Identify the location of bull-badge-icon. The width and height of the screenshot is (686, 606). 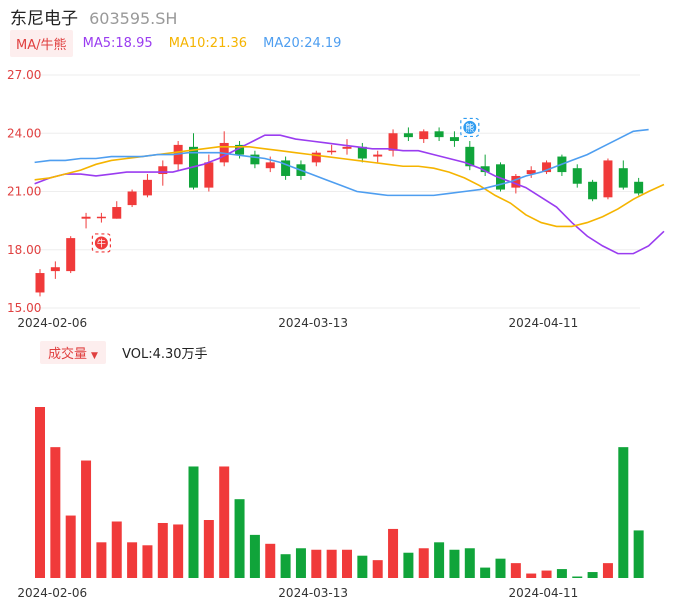
(101, 243).